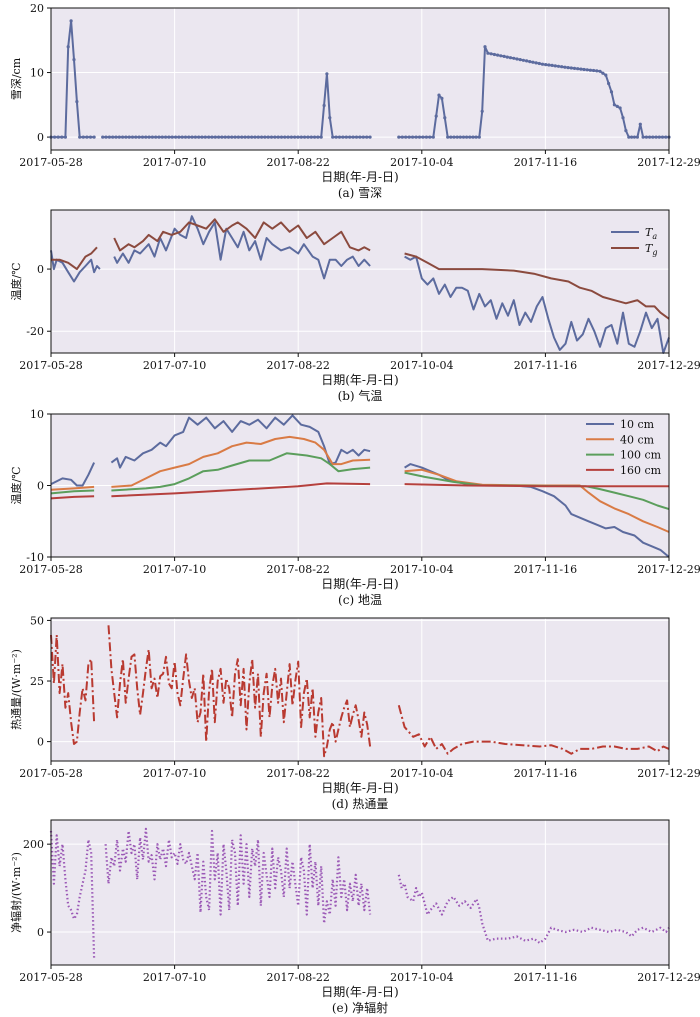 This screenshot has height=1017, width=700. I want to click on panel-caption: (d) 热通量, so click(360, 804).